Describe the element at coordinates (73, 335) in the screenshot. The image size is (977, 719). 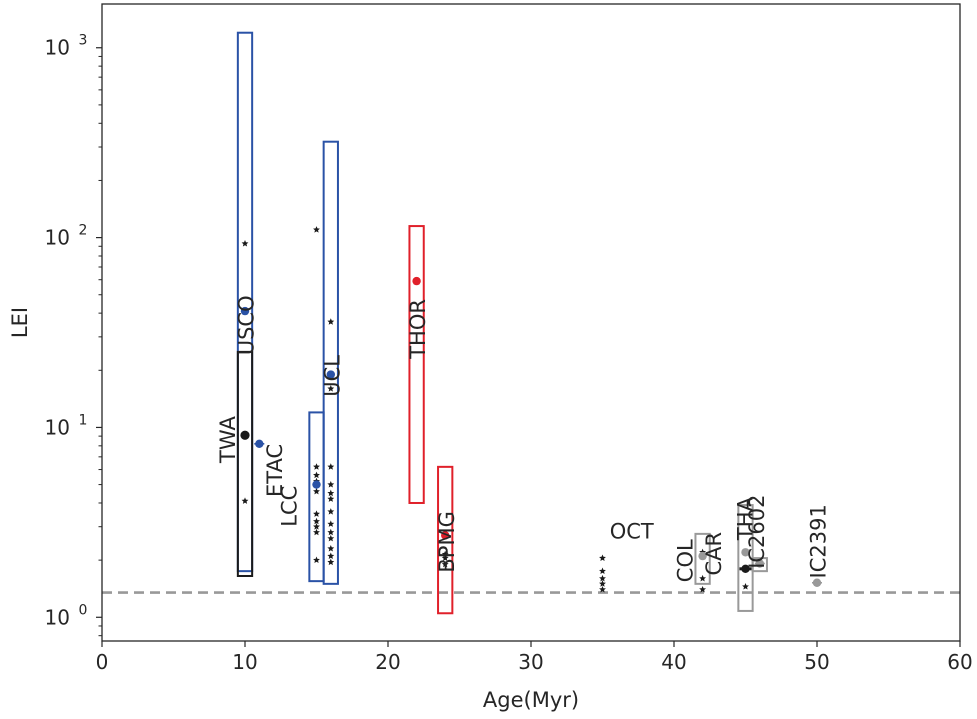
I see `y-axis: 10 0 10 1 10 2 10 3` at that location.